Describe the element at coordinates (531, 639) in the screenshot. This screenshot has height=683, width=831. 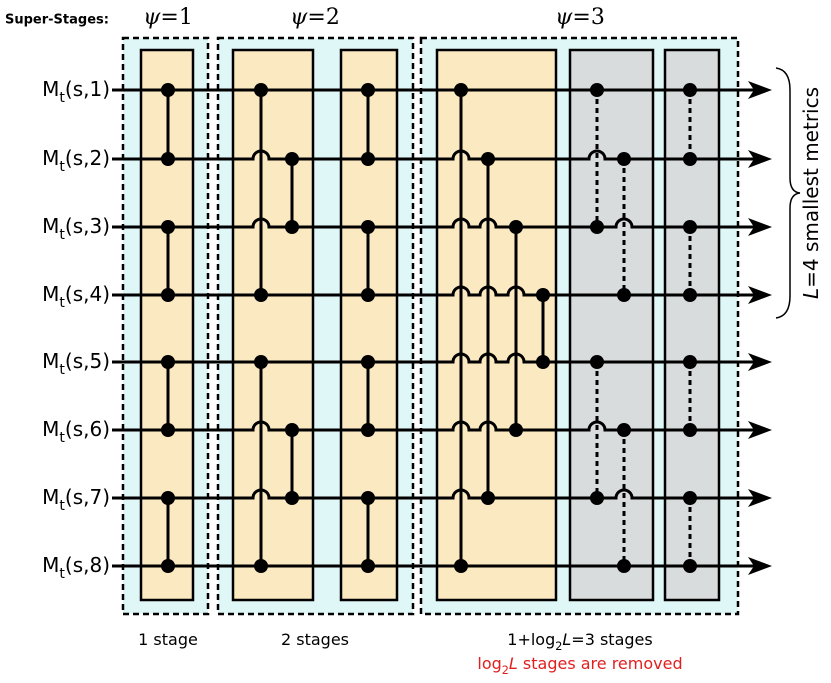
I see `stage-caption-part: 1+log` at that location.